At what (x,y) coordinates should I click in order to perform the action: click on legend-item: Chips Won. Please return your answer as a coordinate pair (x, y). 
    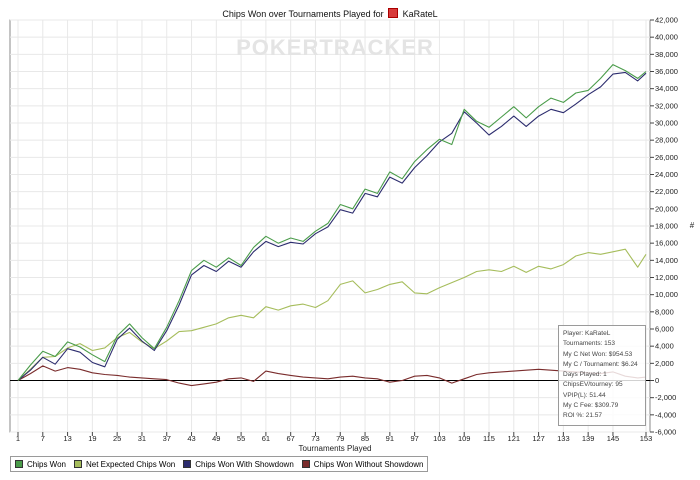
    Looking at the image, I should click on (40, 464).